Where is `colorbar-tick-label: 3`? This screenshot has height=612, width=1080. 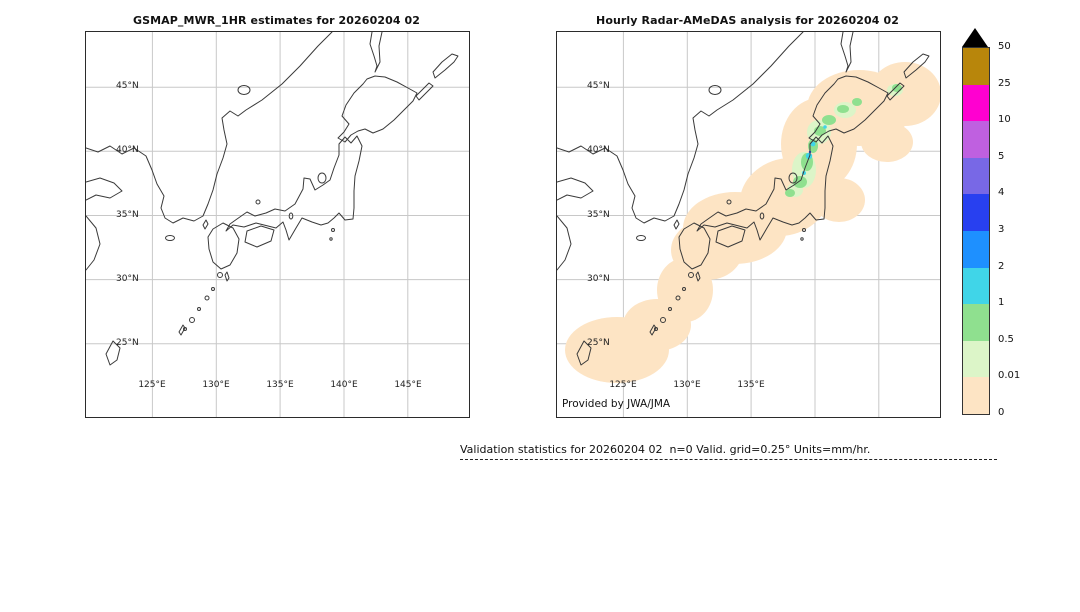 colorbar-tick-label: 3 is located at coordinates (1001, 229).